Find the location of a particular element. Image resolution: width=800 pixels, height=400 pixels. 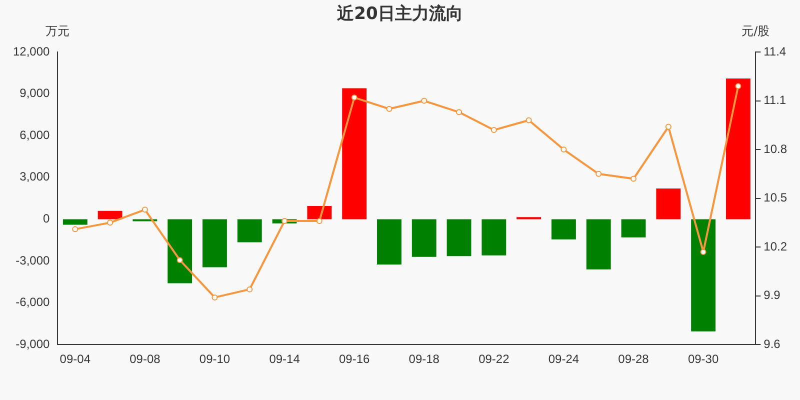

y2-tick-label: 9.6 is located at coordinates (772, 343).